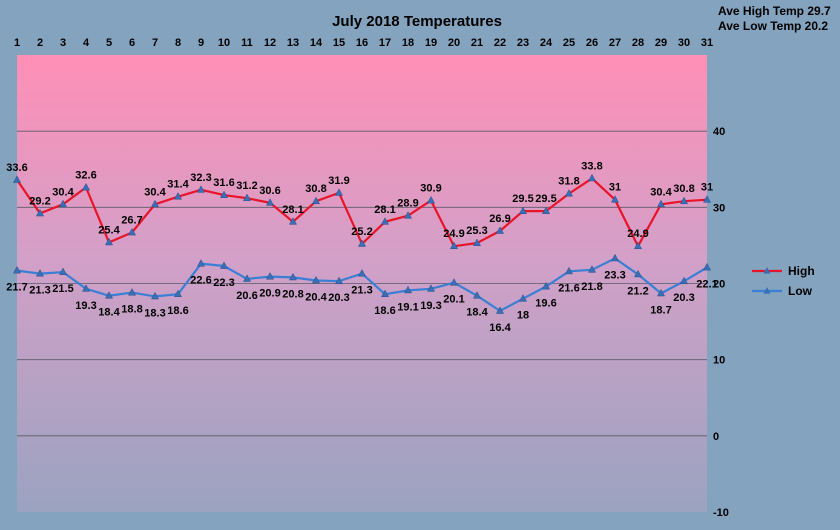 This screenshot has width=840, height=530. I want to click on data-label-high-21: 25.3, so click(476, 231).